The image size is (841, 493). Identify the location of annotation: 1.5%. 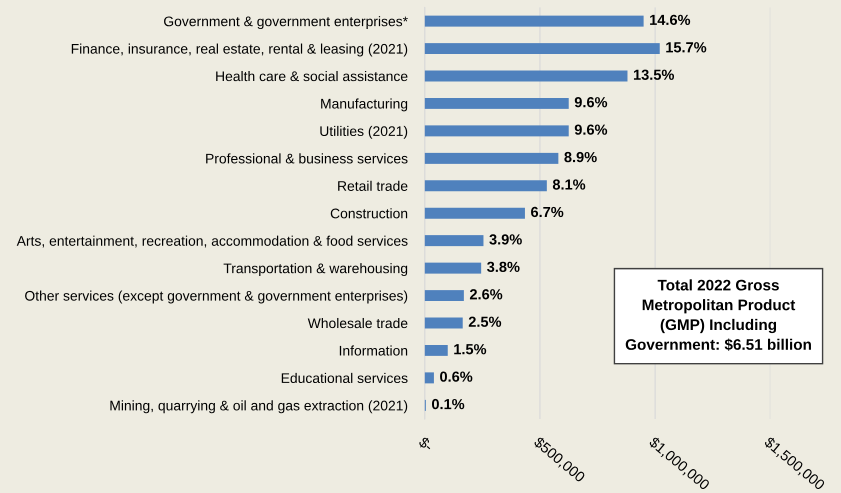
(470, 349).